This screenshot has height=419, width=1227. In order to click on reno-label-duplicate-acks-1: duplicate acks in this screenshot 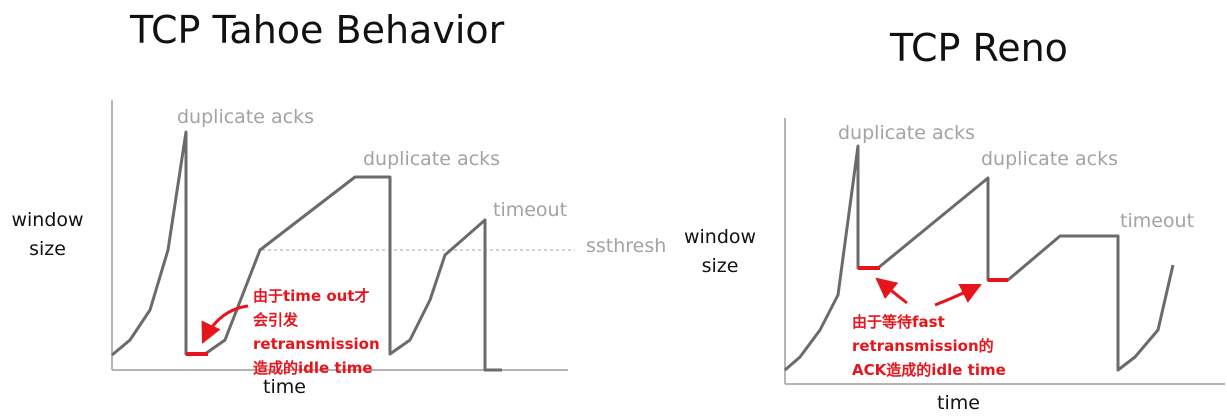, I will do `click(906, 133)`.